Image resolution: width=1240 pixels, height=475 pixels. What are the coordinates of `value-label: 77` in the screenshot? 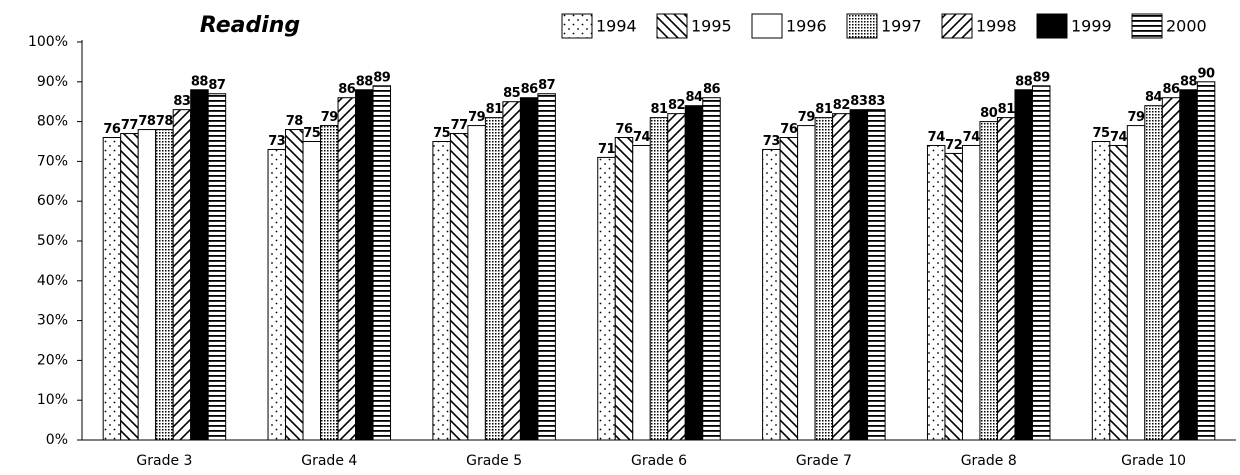 It's located at (130, 125).